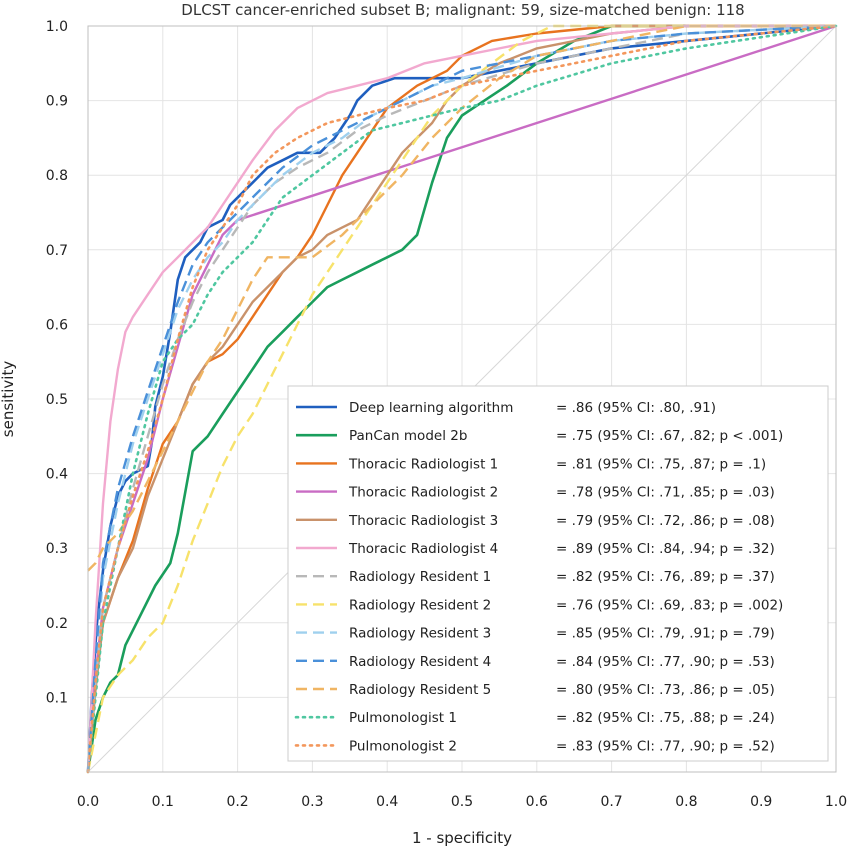  I want to click on x-axis-ticks: 0.0 0.1 0.2 0.3 0.4 0.5 0.6 0.7 0.8 0.9 1.0, so click(462, 802).